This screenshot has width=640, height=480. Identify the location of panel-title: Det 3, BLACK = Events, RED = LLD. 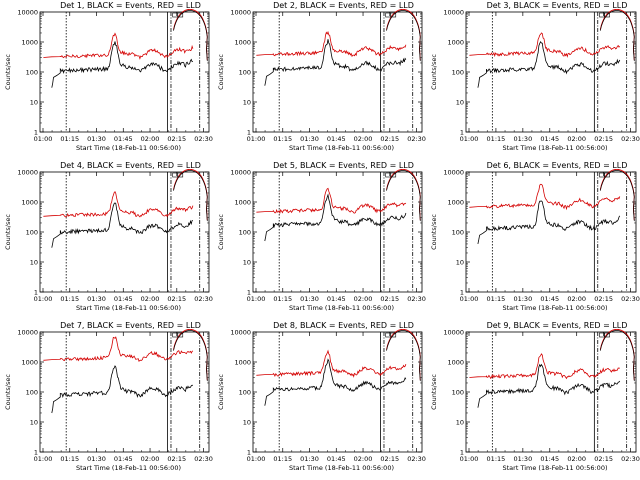
(557, 5).